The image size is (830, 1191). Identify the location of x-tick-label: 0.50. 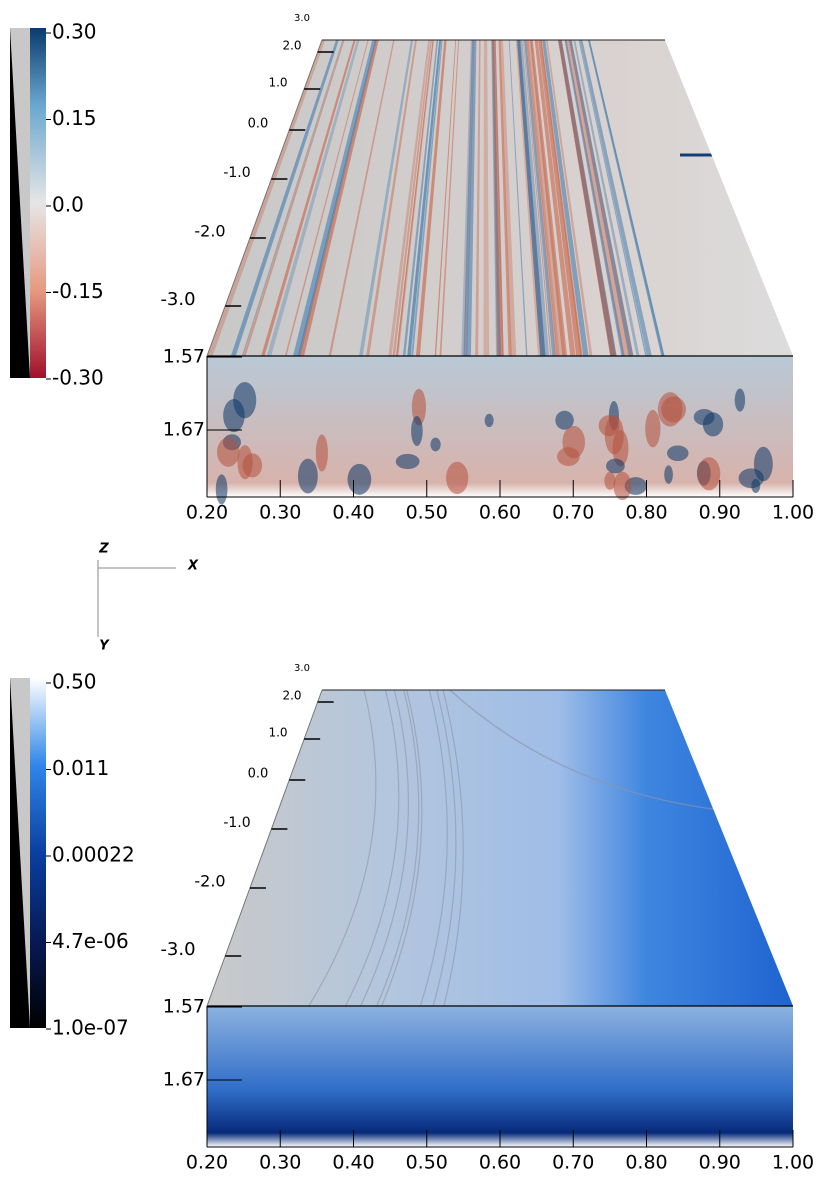
(427, 513).